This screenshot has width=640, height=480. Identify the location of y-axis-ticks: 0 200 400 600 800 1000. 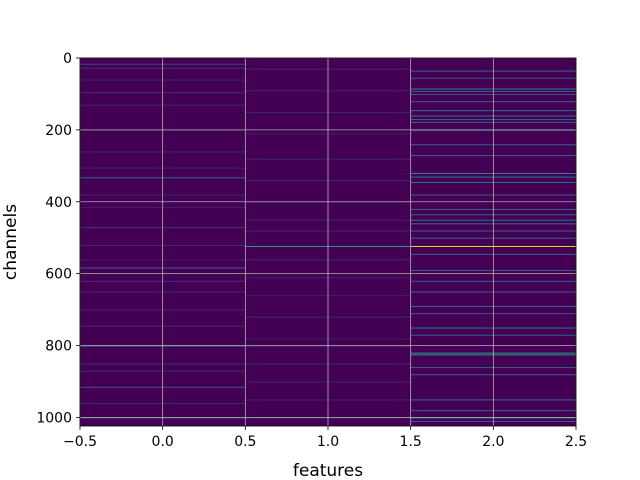
(58, 238).